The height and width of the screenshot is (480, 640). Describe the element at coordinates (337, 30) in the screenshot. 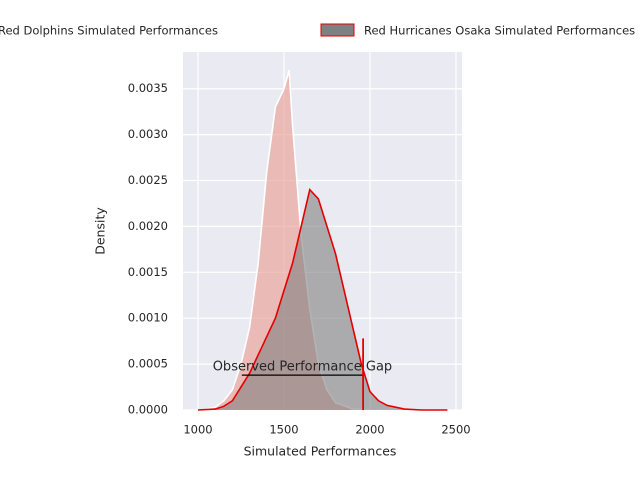

I see `legend-swatch` at that location.